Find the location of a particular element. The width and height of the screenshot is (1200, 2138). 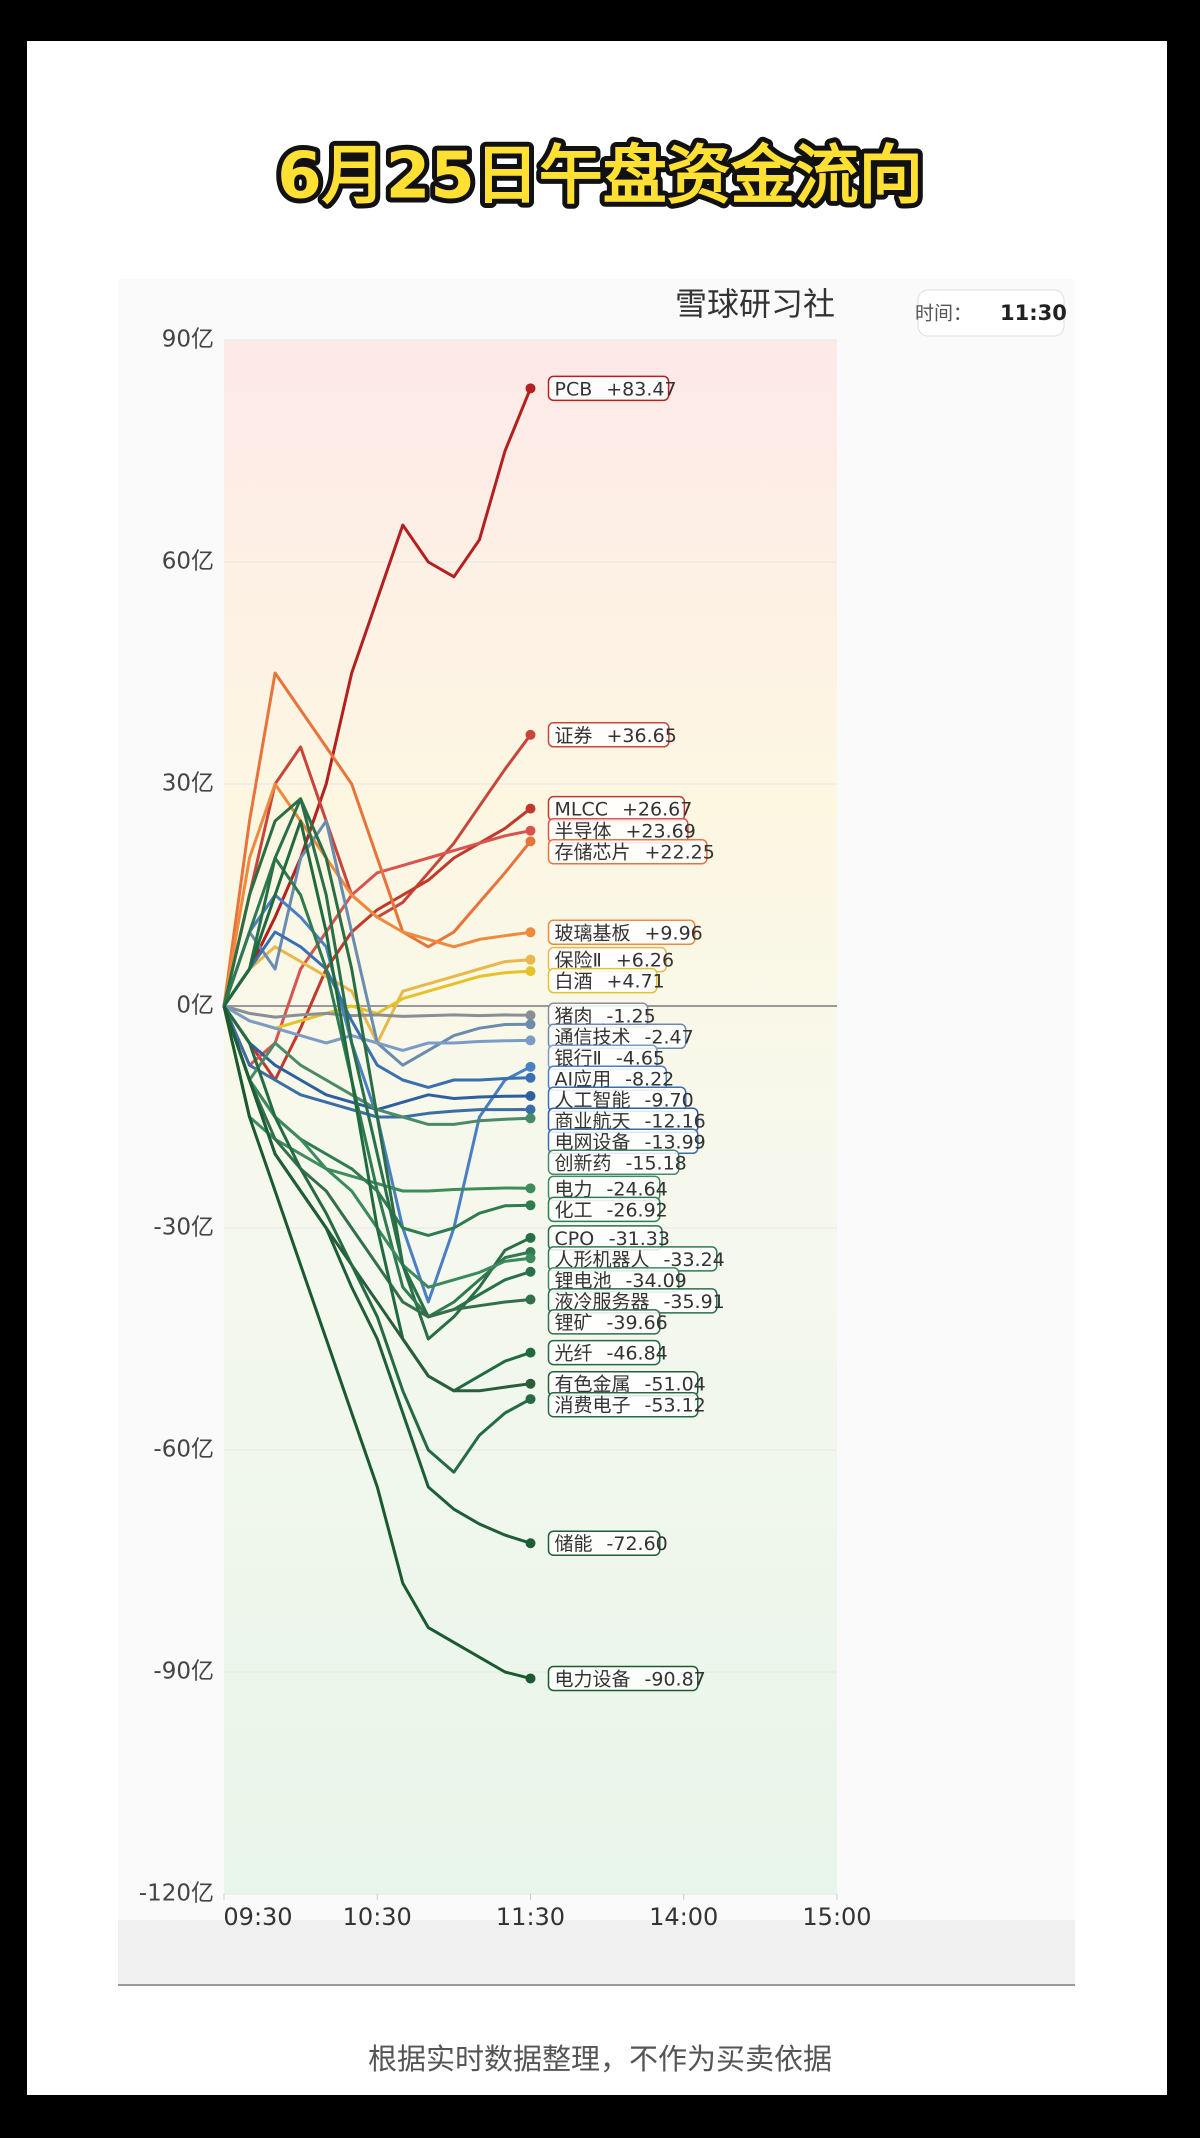

end-label: 锂矿 -39.66 is located at coordinates (607, 1322).